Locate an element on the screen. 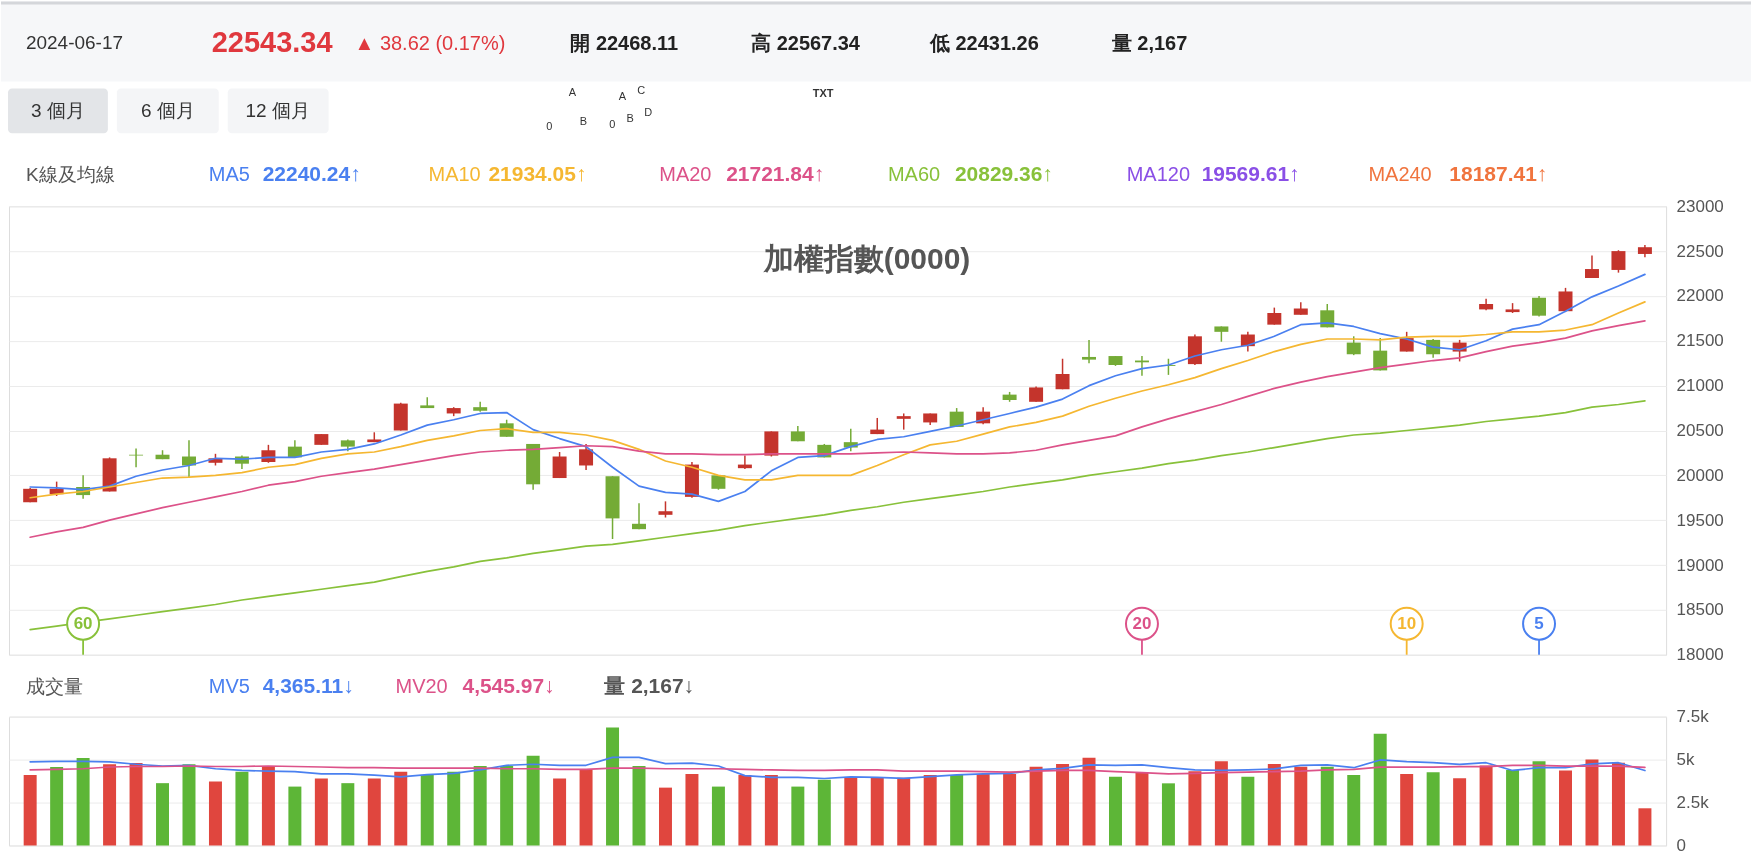 The image size is (1752, 860). y-tick-label: 5k is located at coordinates (1686, 760).